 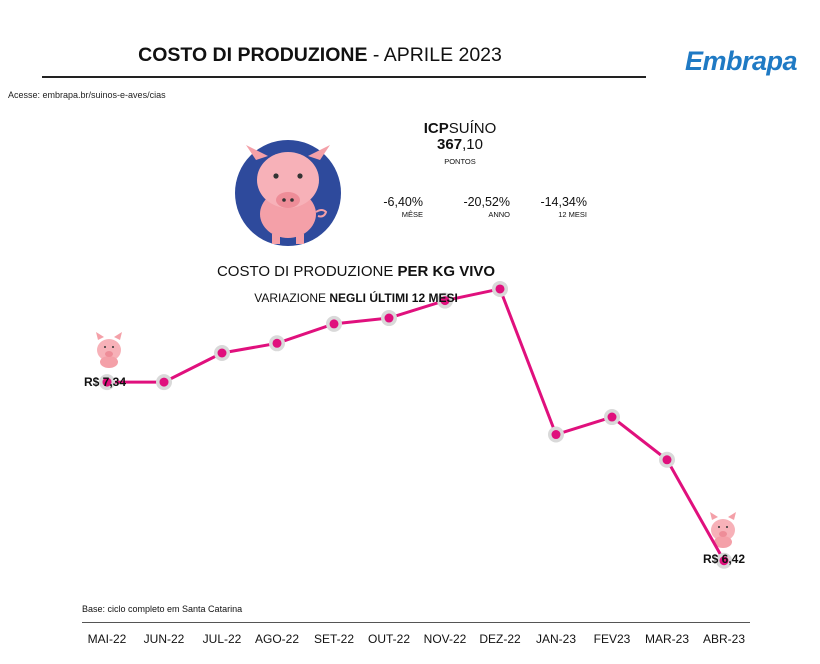 What do you see at coordinates (277, 639) in the screenshot?
I see `x-tick-label: AGO-22` at bounding box center [277, 639].